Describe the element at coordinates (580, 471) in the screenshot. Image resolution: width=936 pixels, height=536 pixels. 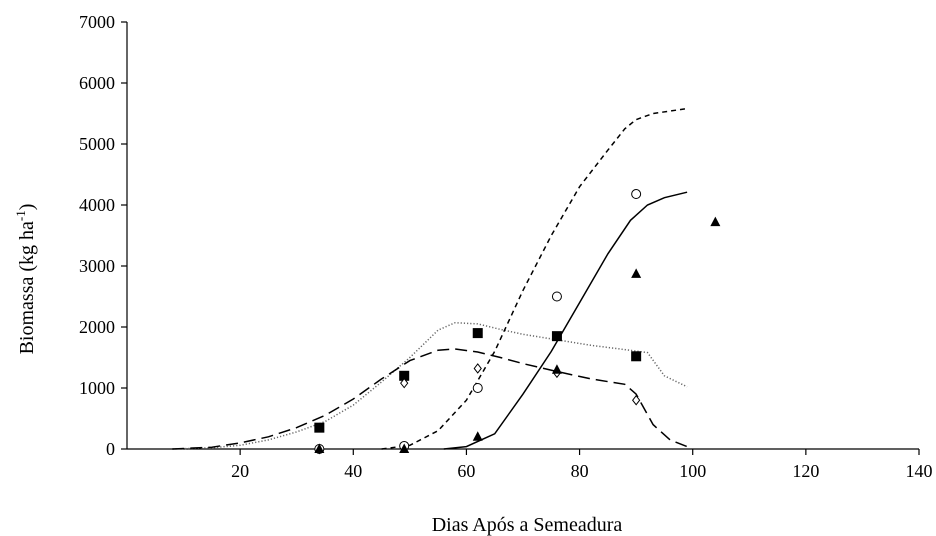
I see `x-tick-label: 80` at that location.